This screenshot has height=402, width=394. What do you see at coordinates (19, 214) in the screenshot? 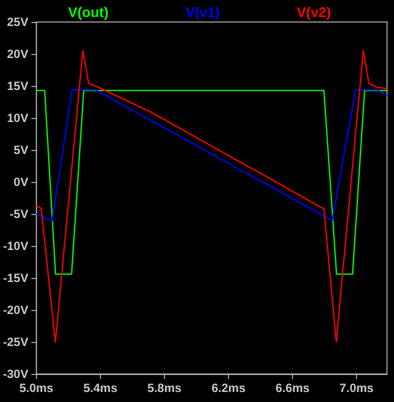
I see `y-tick-label: -5V` at bounding box center [19, 214].